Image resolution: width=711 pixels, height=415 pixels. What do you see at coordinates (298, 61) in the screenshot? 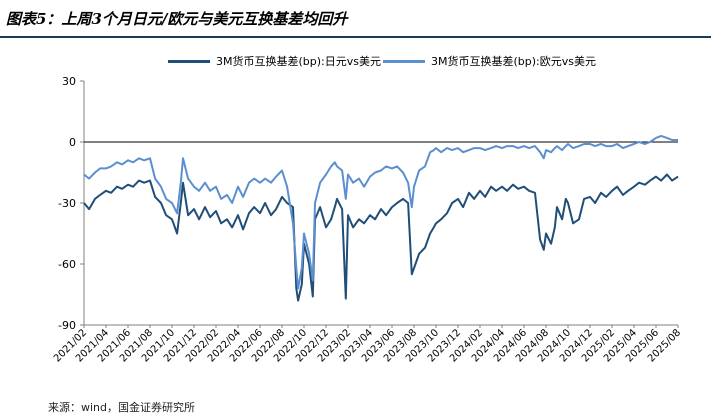
I see `legend-label-jpy: 3M货币互换基差(bp):日元vs美元` at bounding box center [298, 61].